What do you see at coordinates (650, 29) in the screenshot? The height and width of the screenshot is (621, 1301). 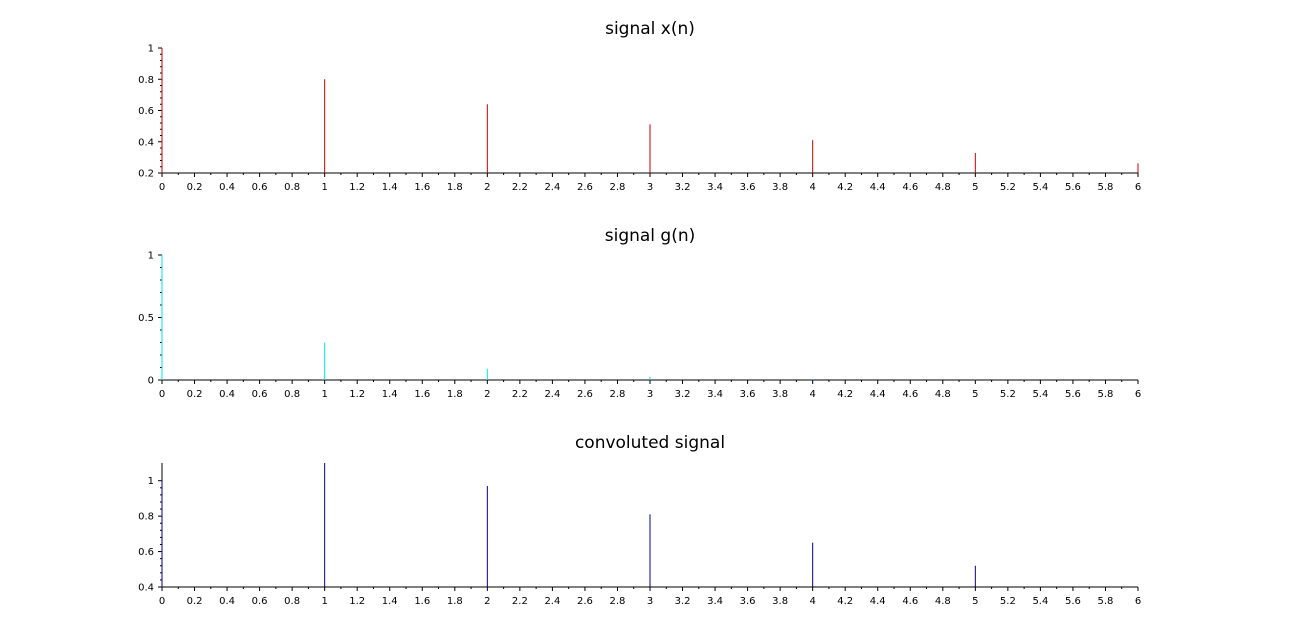 I see `subplot-title: signal x(n)` at bounding box center [650, 29].